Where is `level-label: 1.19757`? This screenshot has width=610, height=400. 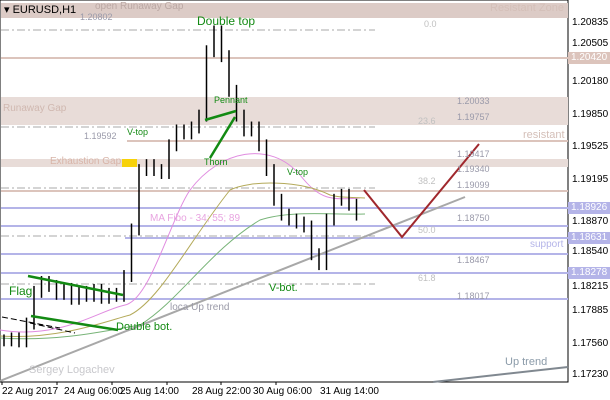
level-label: 1.19757 is located at coordinates (473, 117).